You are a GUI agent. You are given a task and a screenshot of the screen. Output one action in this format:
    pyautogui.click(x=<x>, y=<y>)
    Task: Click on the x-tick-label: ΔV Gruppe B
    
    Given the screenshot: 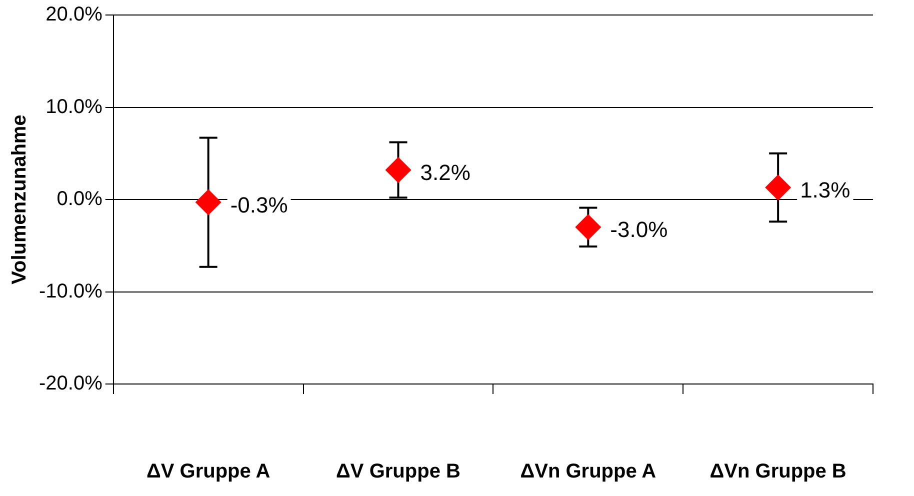 What is the action you would take?
    pyautogui.click(x=398, y=471)
    